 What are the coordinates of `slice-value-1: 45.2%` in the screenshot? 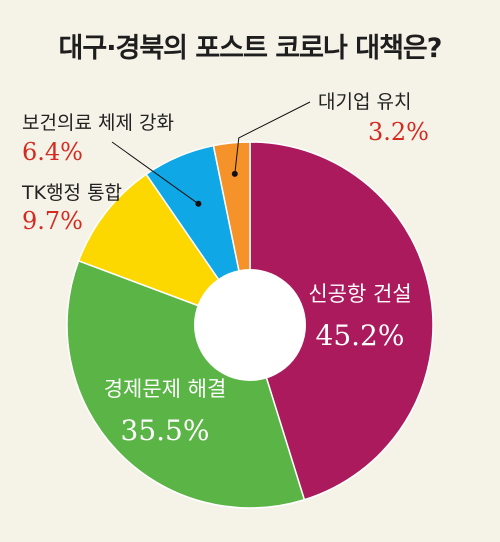 It's located at (360, 335).